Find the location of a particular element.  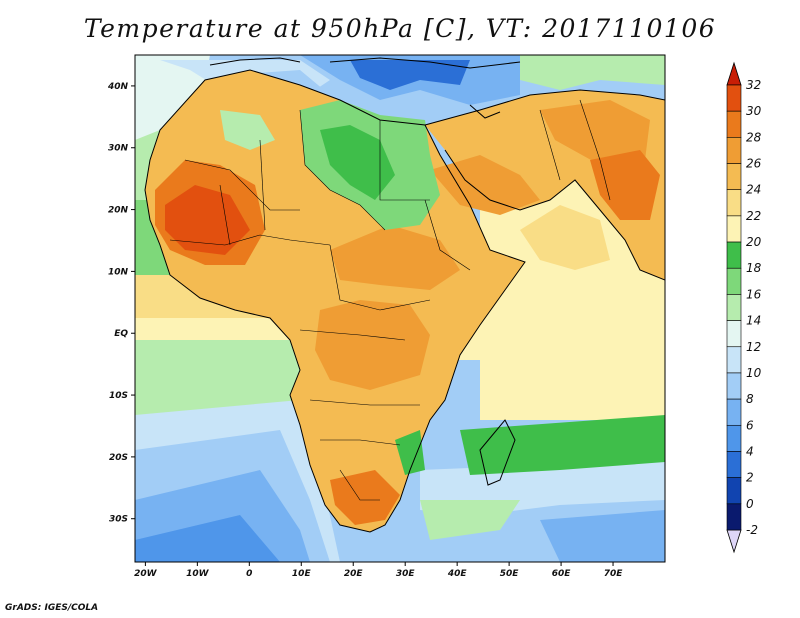

colorbar-label: 22 is located at coordinates (753, 216).